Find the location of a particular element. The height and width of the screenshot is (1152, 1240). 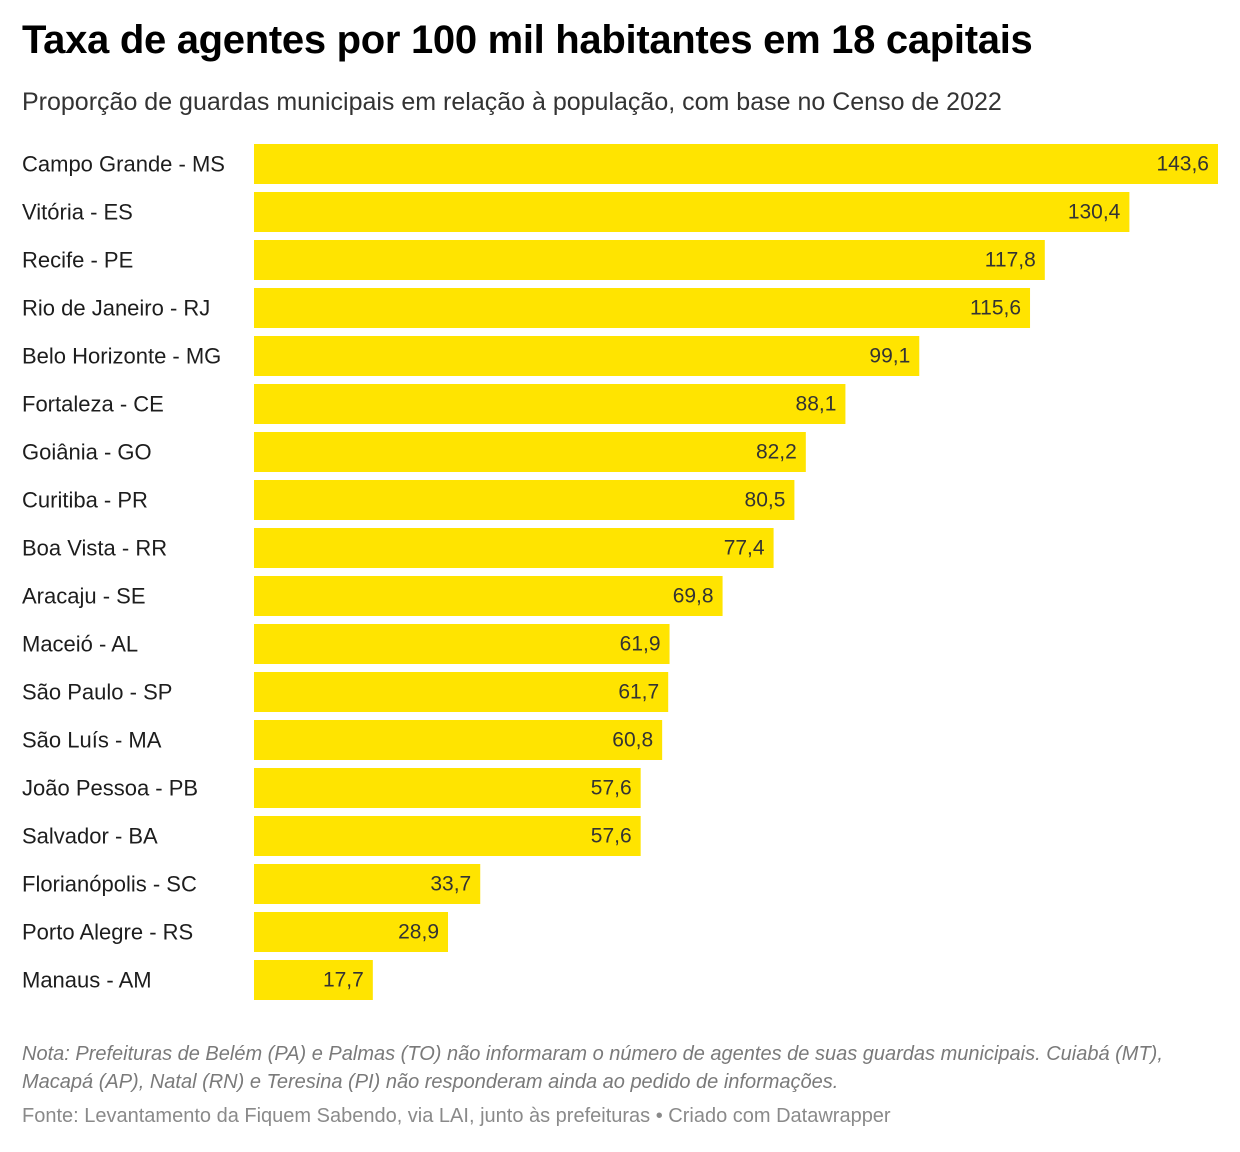

category-label: Recife - PE is located at coordinates (77, 260).